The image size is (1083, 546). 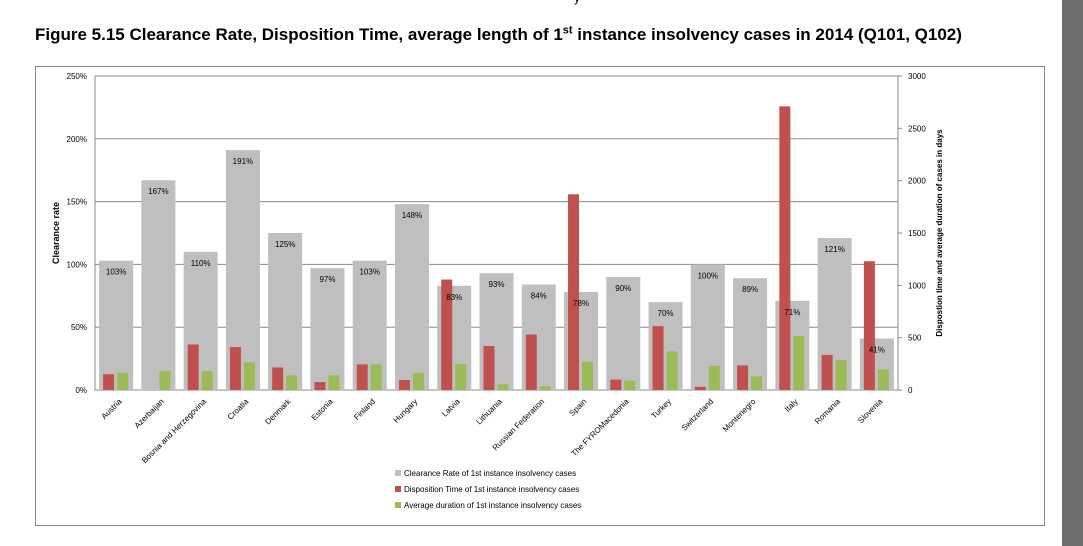 What do you see at coordinates (406, 411) in the screenshot?
I see `x-tick-label: Hungary` at bounding box center [406, 411].